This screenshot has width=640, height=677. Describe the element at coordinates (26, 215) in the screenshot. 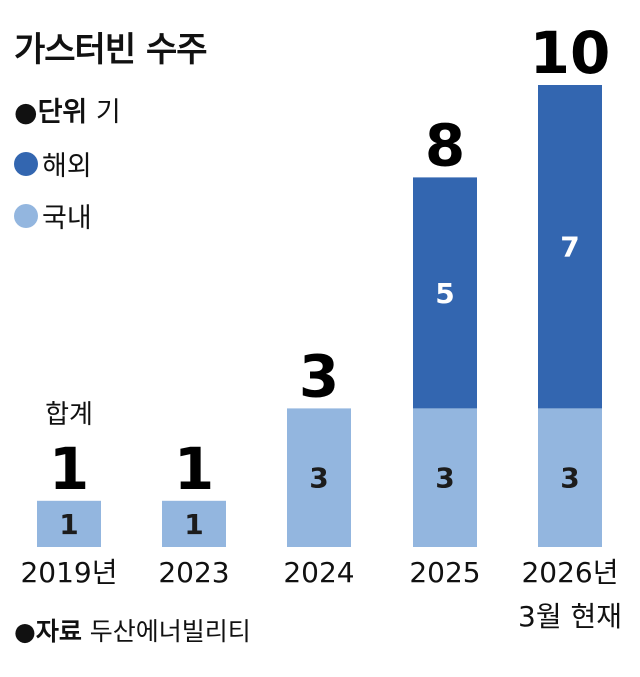

I see `legend-swatch-domestic` at that location.